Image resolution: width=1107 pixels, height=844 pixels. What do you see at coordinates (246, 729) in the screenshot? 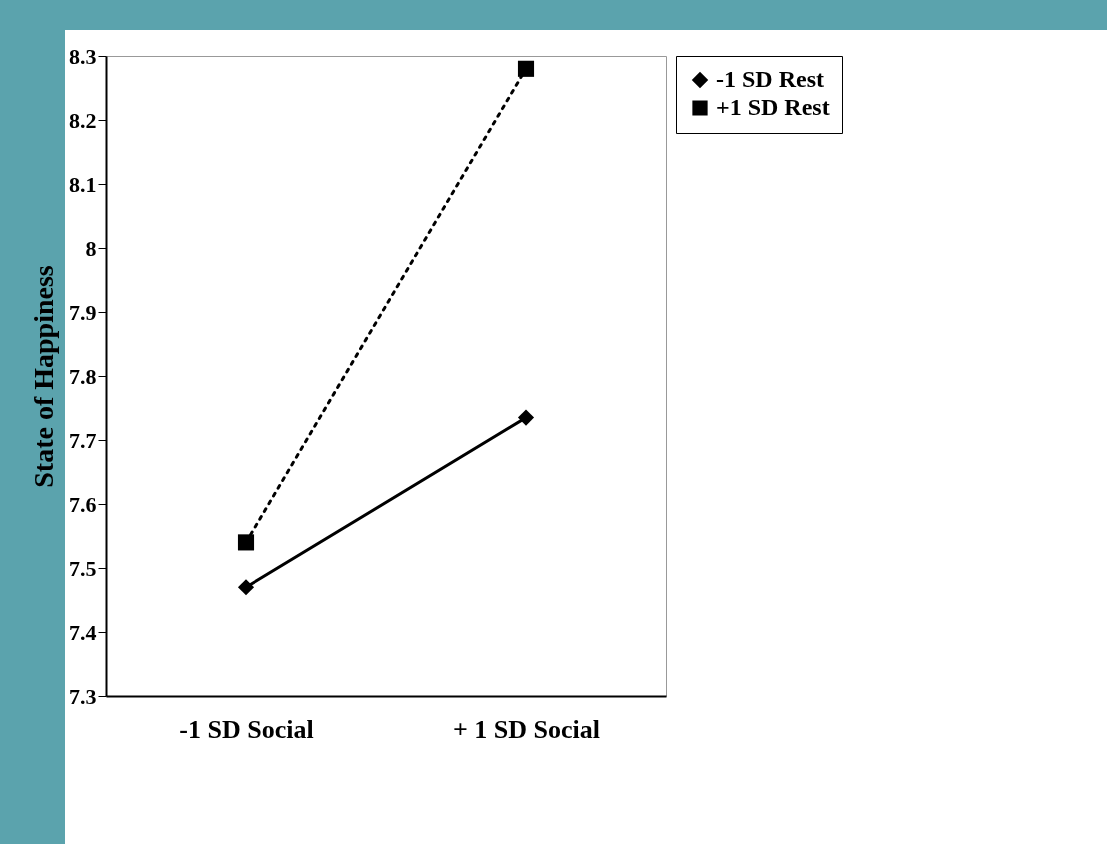
I see `x-tick-label: -1 SD Social` at bounding box center [246, 729].